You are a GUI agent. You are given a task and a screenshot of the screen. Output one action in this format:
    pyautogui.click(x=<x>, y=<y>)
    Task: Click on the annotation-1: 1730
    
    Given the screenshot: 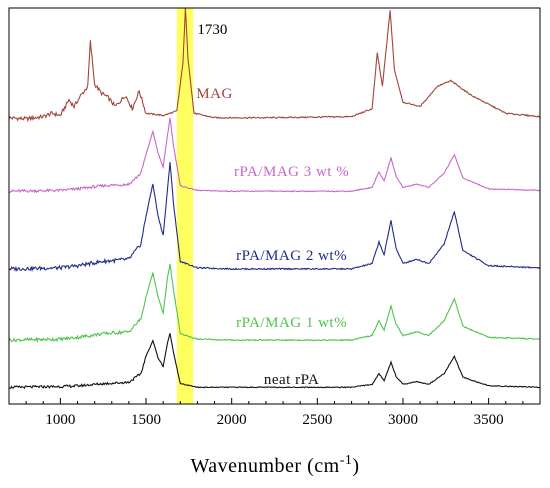 What is the action you would take?
    pyautogui.click(x=212, y=30)
    